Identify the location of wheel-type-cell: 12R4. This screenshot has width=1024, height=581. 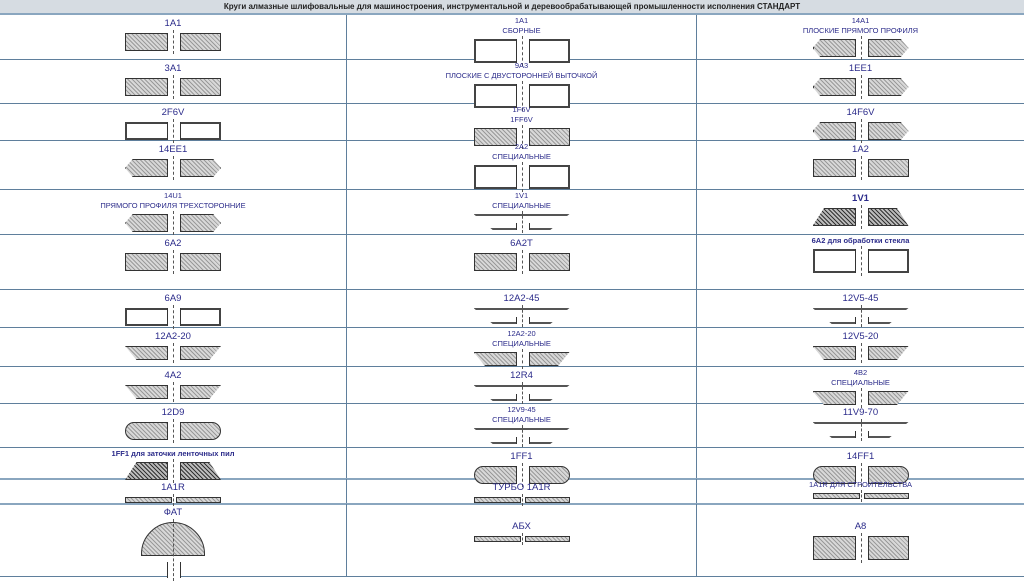
(522, 385).